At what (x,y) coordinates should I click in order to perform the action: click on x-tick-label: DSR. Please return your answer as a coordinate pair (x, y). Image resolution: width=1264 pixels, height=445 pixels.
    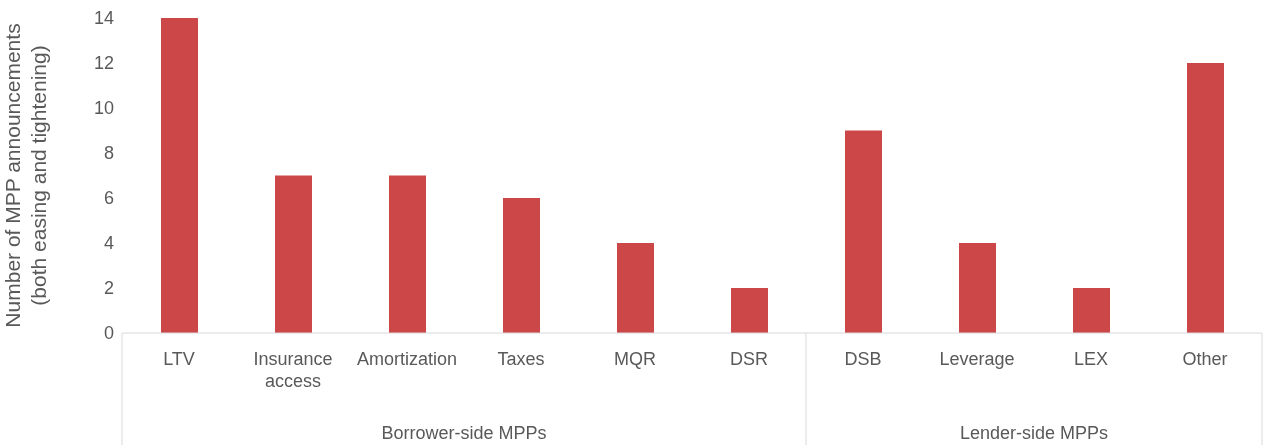
    Looking at the image, I should click on (749, 359).